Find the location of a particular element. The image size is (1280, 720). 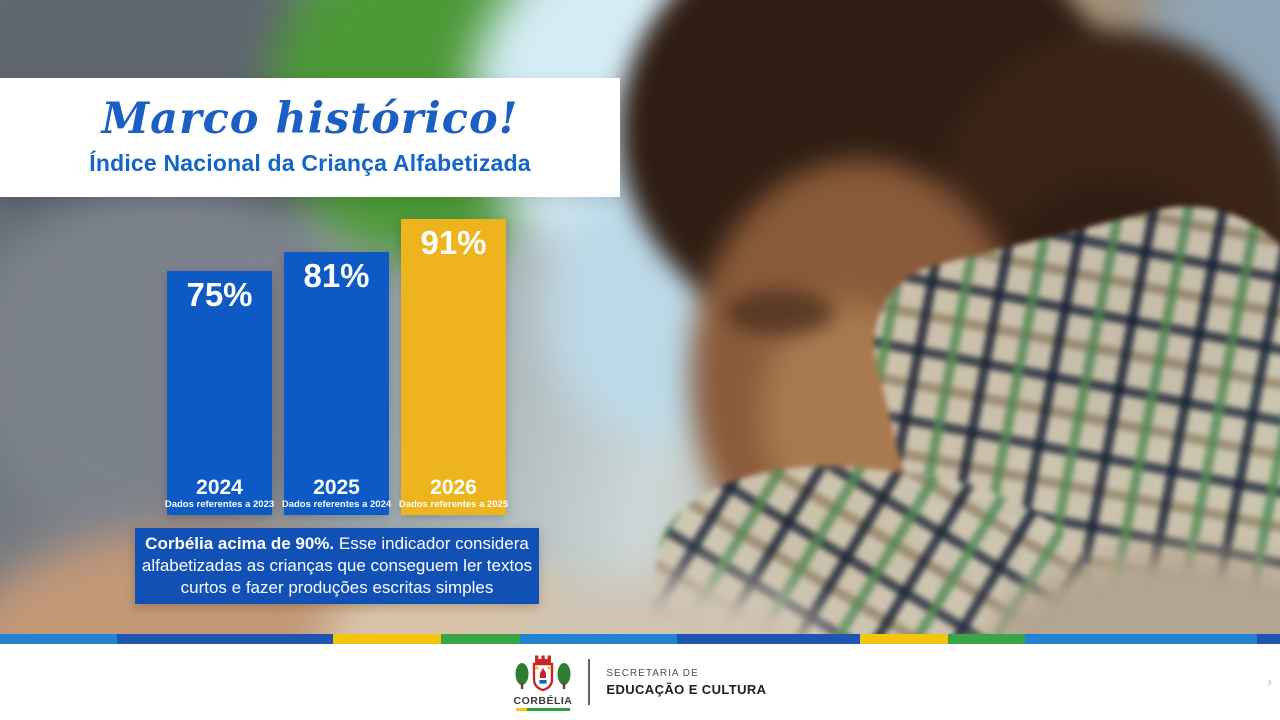

logo-underline is located at coordinates (542, 709).